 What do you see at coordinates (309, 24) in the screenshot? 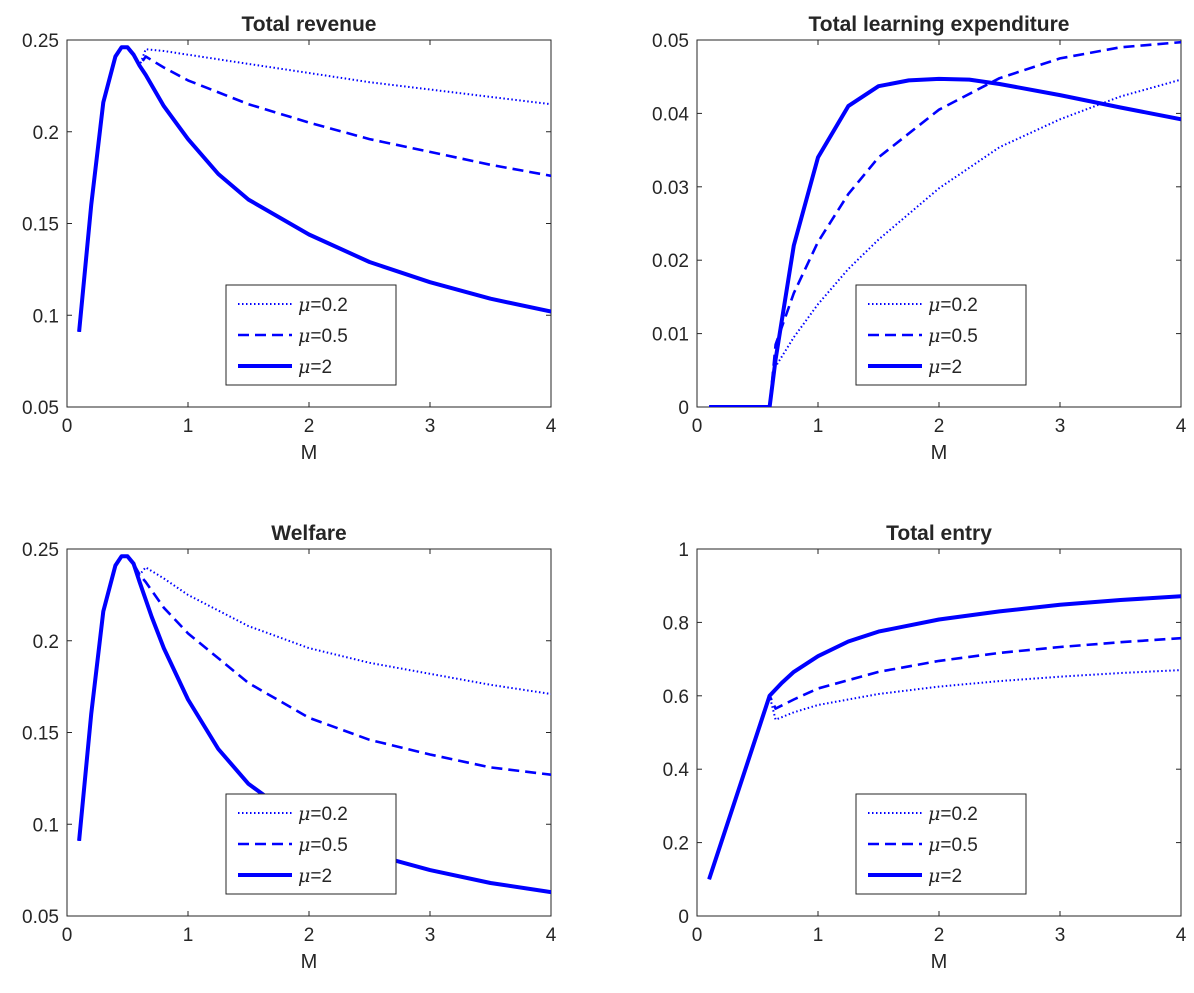
I see `chart-title: Total revenue` at bounding box center [309, 24].